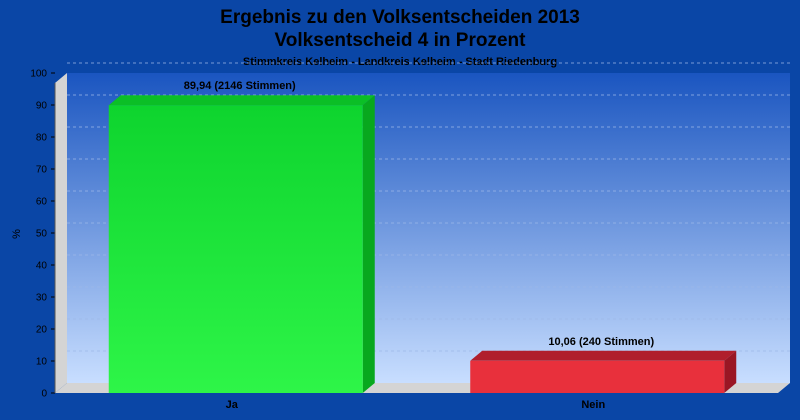 Image resolution: width=800 pixels, height=420 pixels. I want to click on bar-top-ja, so click(241, 100).